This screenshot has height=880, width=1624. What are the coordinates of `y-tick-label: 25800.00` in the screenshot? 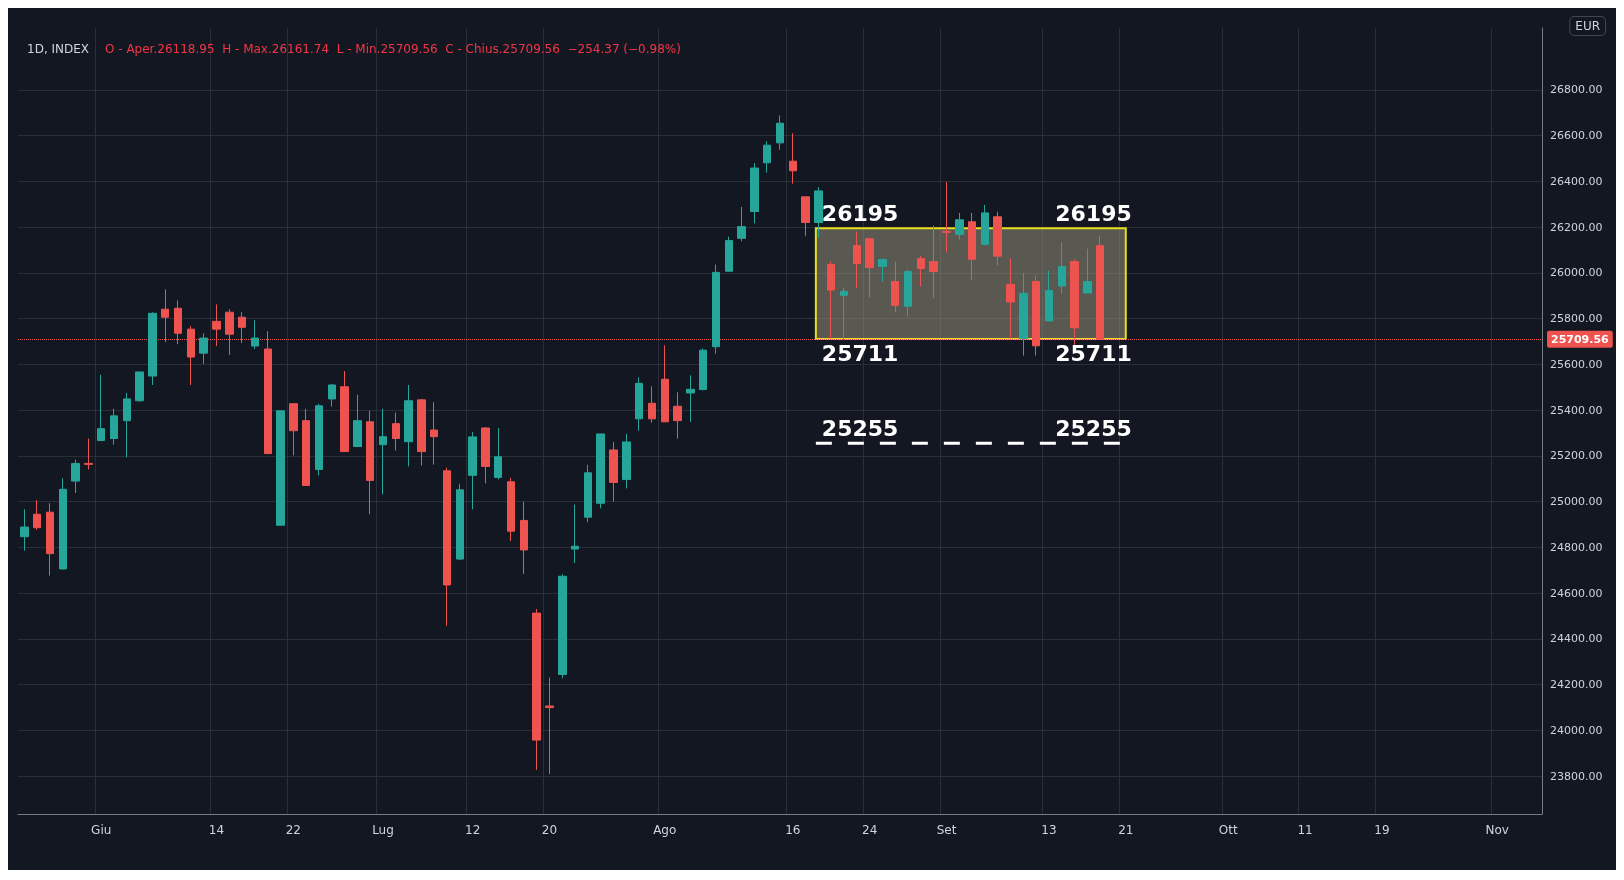 It's located at (1576, 319).